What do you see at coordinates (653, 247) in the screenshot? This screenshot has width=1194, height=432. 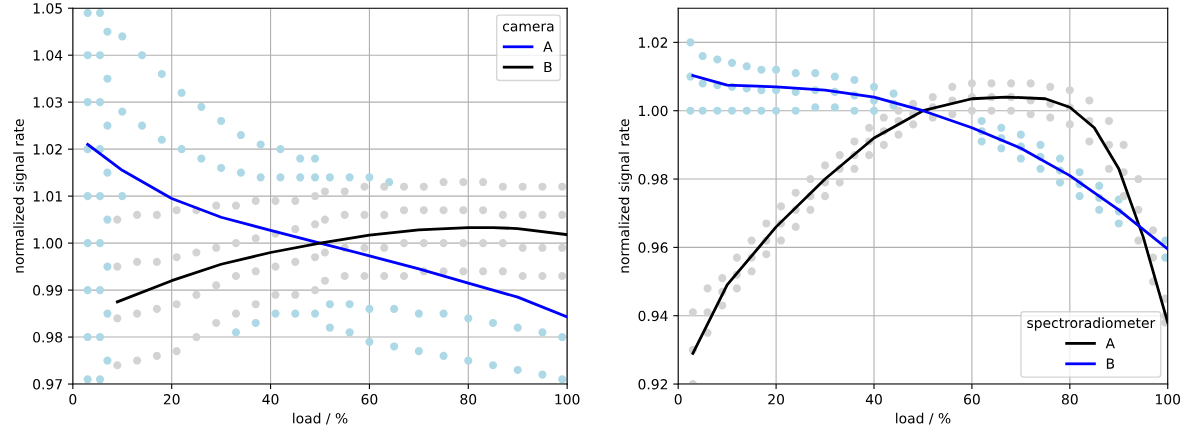 I see `y-tick-label: 0.96` at bounding box center [653, 247].